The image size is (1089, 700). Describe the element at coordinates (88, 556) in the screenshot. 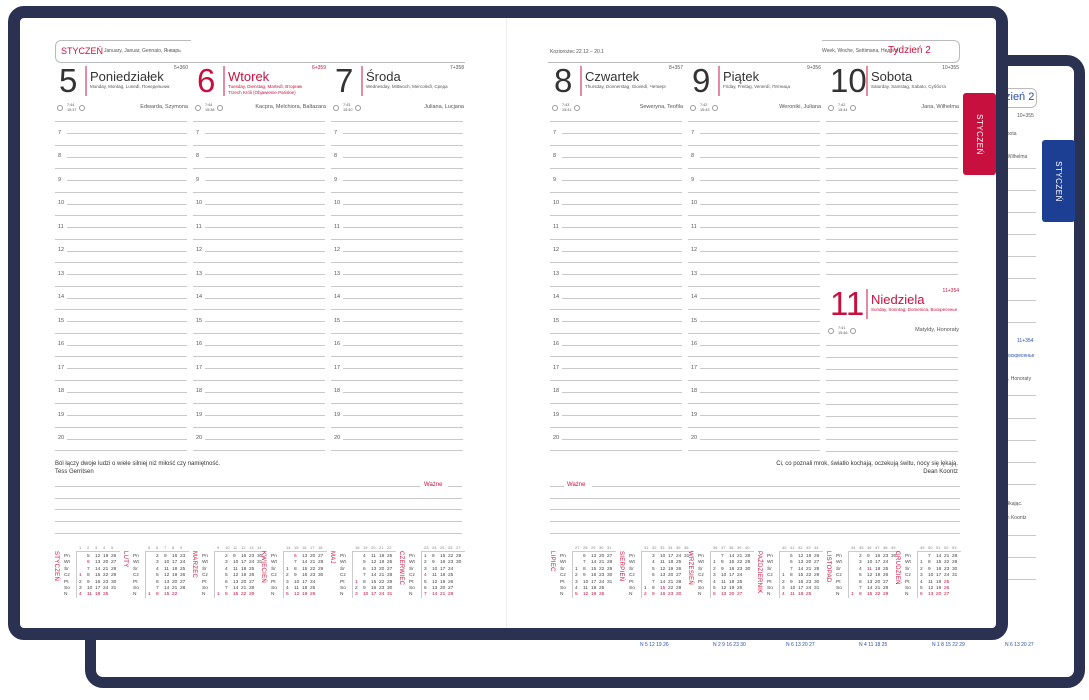

I see `mini-calendar-day: 5` at that location.